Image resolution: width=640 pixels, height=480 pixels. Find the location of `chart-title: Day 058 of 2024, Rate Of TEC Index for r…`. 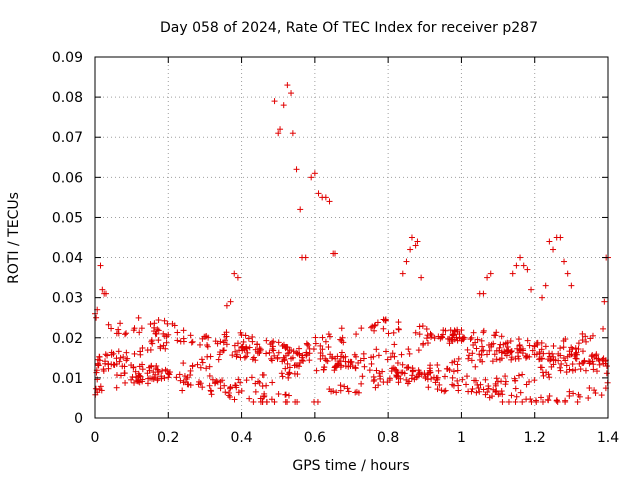

chart-title: Day 058 of 2024, Rate Of TEC Index for r… is located at coordinates (349, 28).